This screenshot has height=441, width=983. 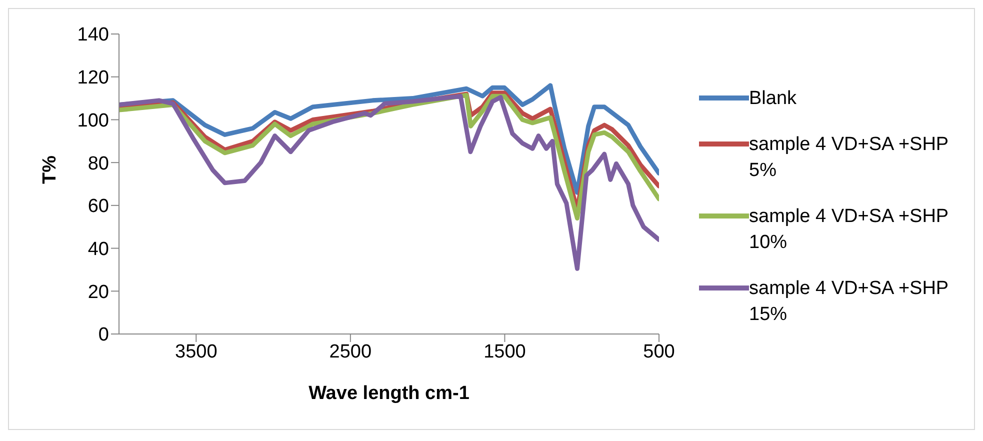 What do you see at coordinates (93, 121) in the screenshot?
I see `y-tick-label: 100` at bounding box center [93, 121].